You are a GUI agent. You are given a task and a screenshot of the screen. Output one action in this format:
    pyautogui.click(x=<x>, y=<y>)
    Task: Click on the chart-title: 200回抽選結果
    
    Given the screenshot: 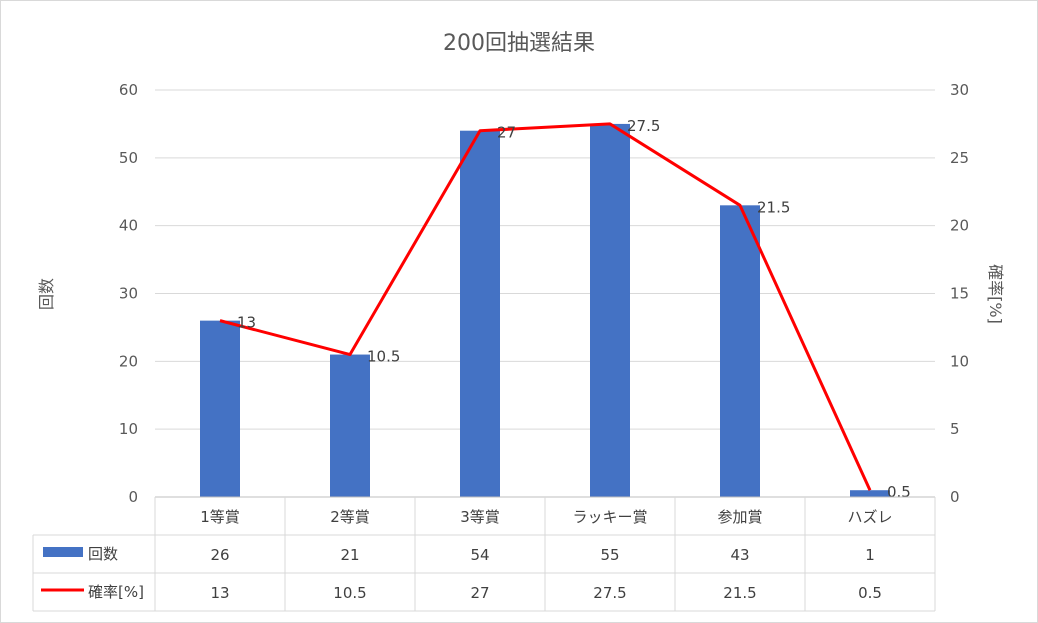 What is the action you would take?
    pyautogui.click(x=519, y=43)
    